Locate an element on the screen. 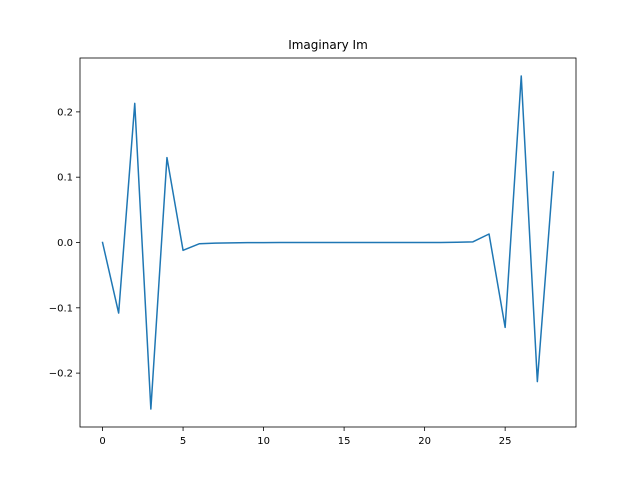 The height and width of the screenshot is (480, 640). y-tick-label: 0.0 is located at coordinates (65, 243).